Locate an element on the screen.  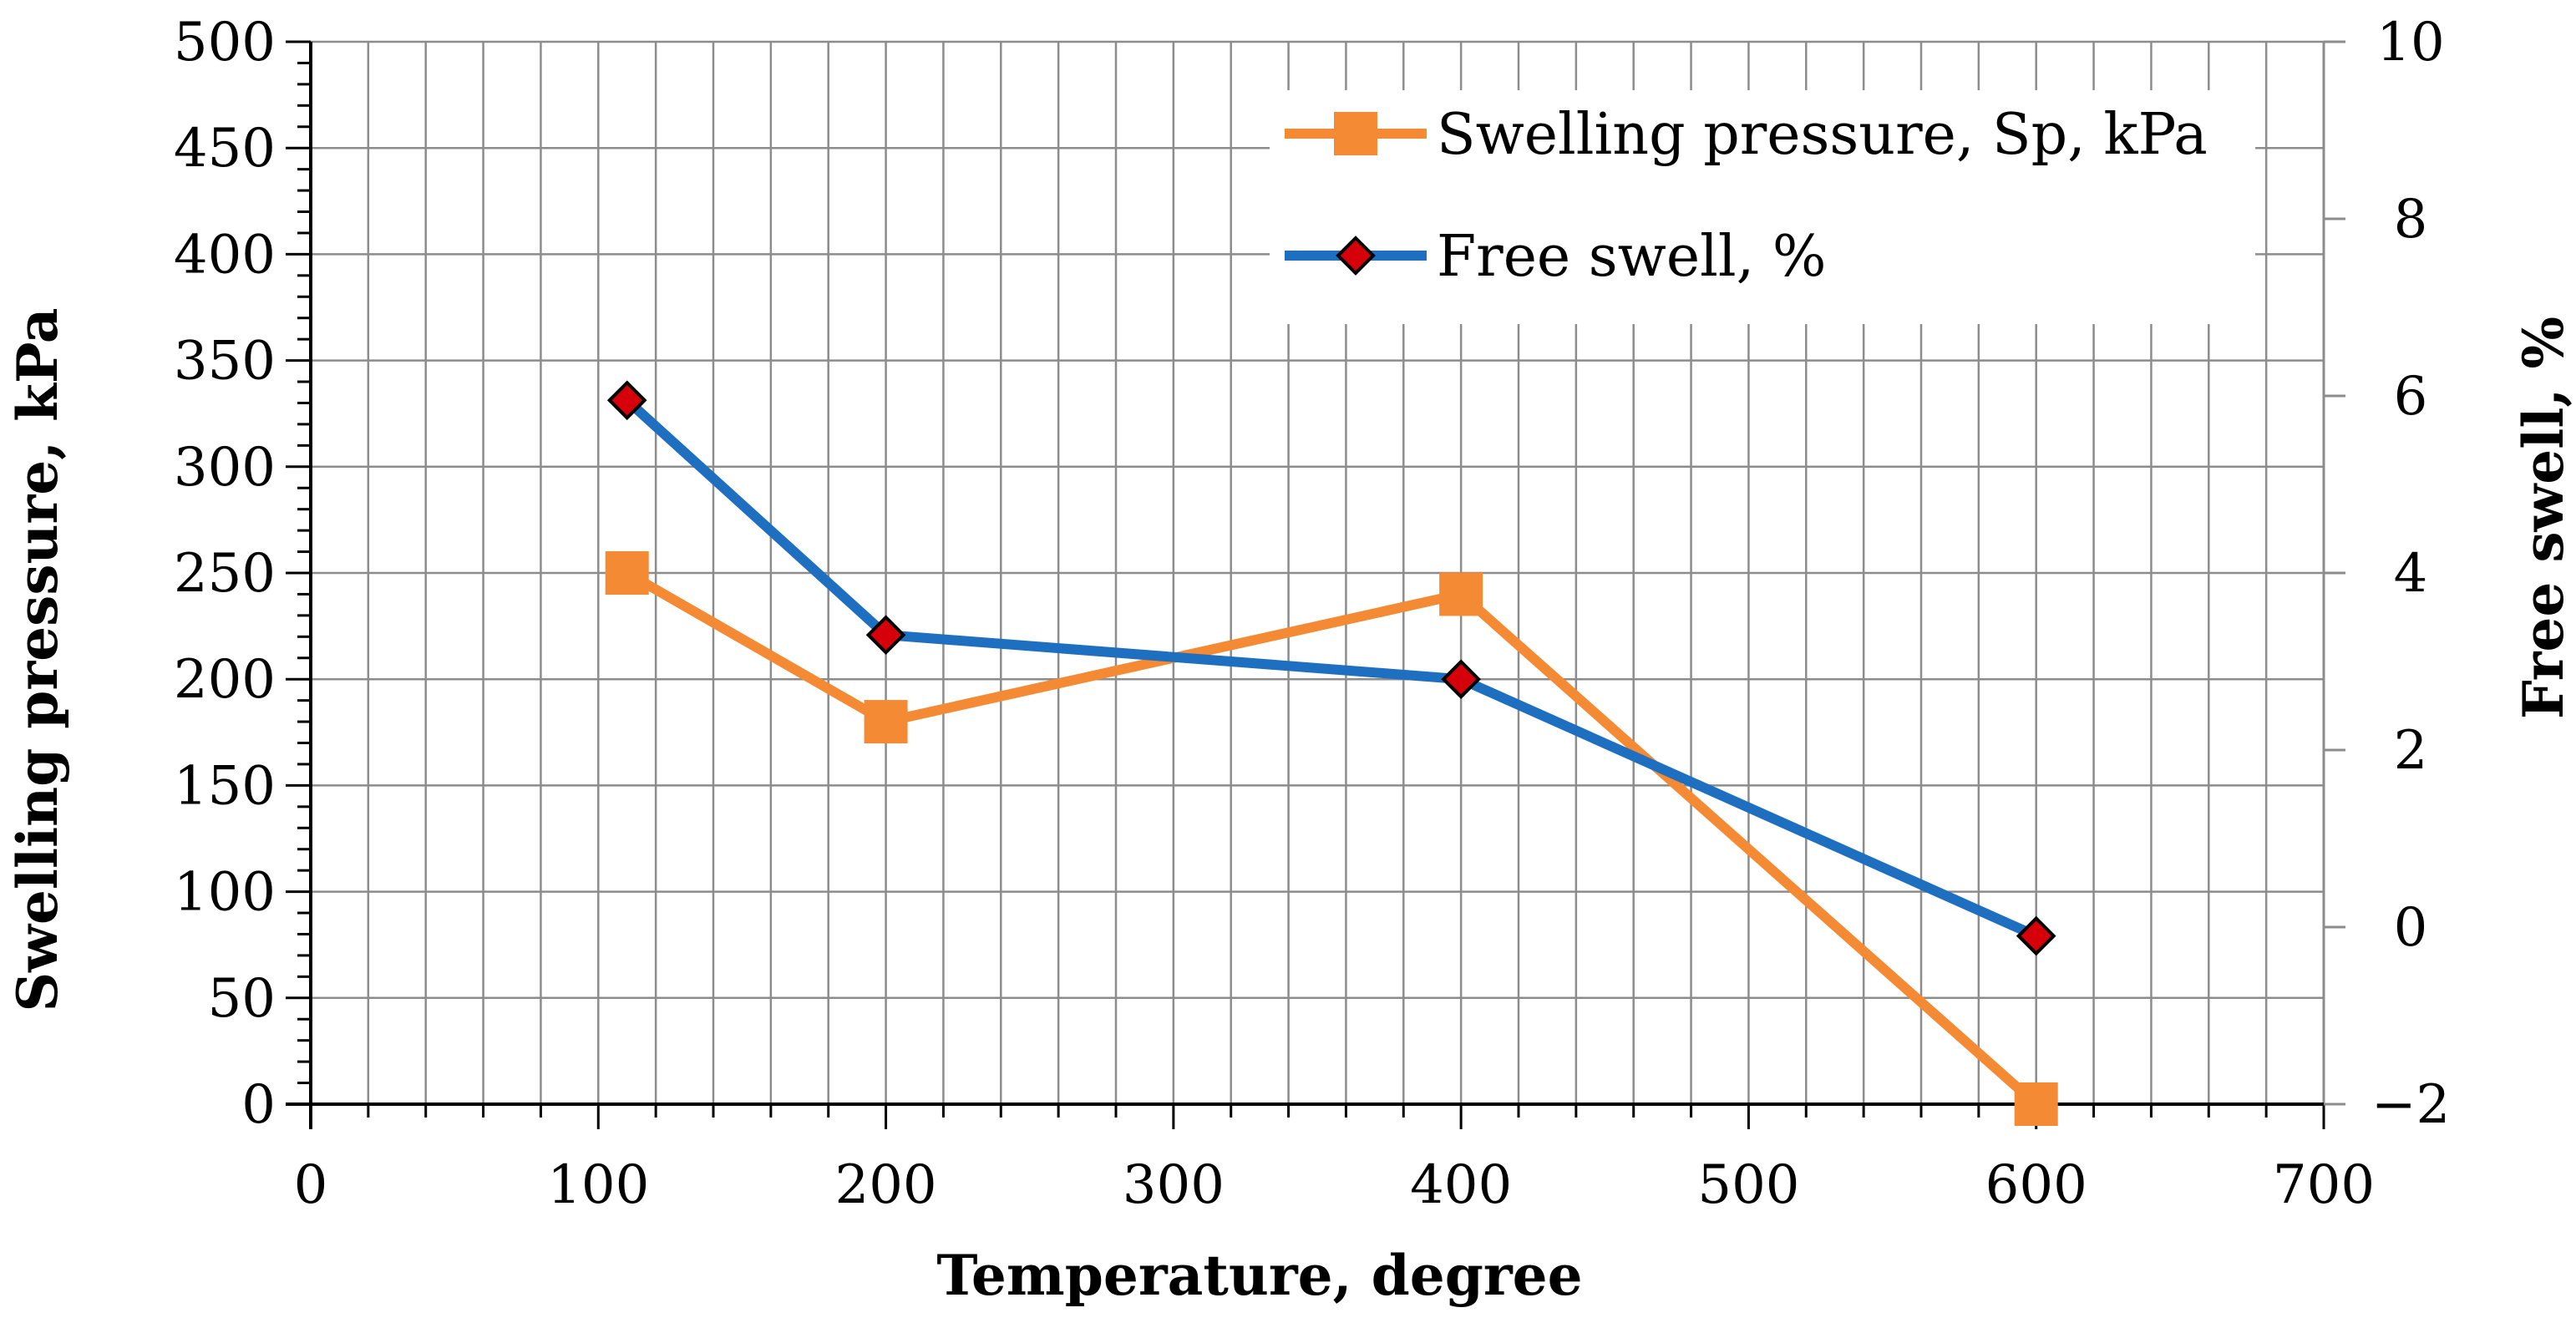
y-tick-label: 150 is located at coordinates (225, 786).